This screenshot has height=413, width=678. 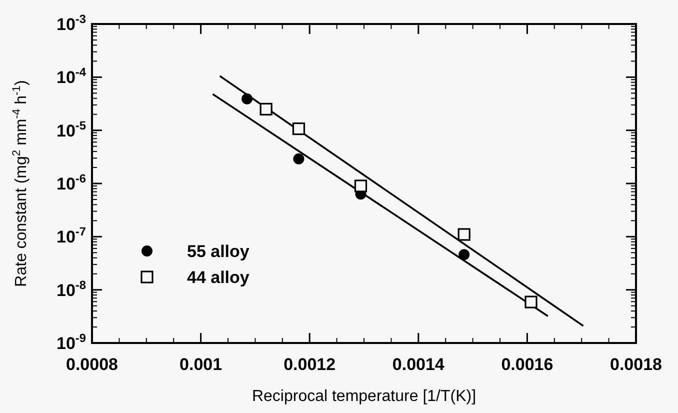 What do you see at coordinates (636, 364) in the screenshot?
I see `x-tick-label: 0.0018` at bounding box center [636, 364].